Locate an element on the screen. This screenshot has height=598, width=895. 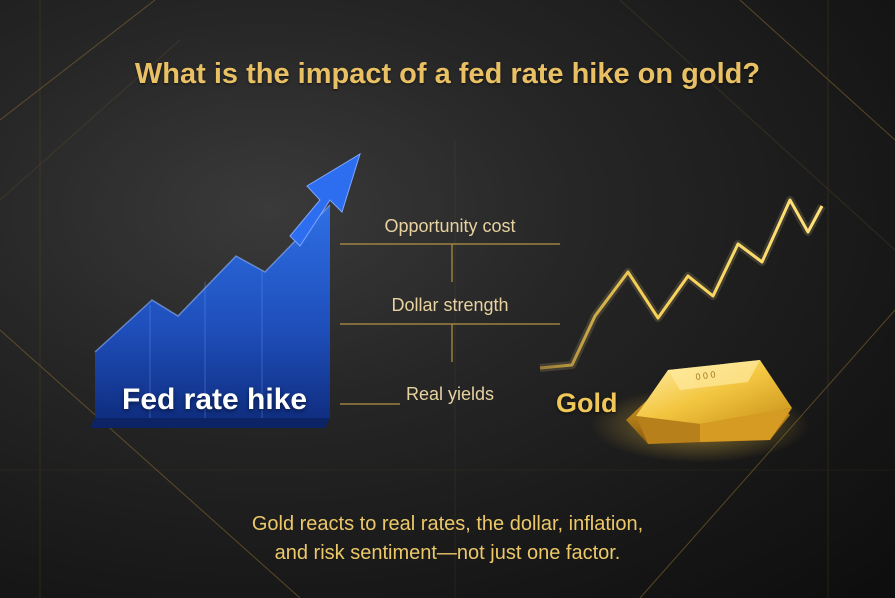
up-arrow-icon is located at coordinates (325, 199).